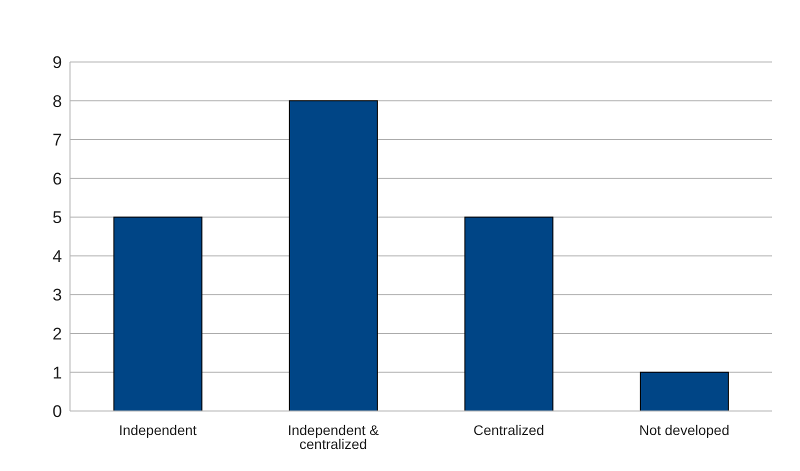 The image size is (800, 471). What do you see at coordinates (508, 430) in the screenshot?
I see `x-tick-label: Centralized` at bounding box center [508, 430].